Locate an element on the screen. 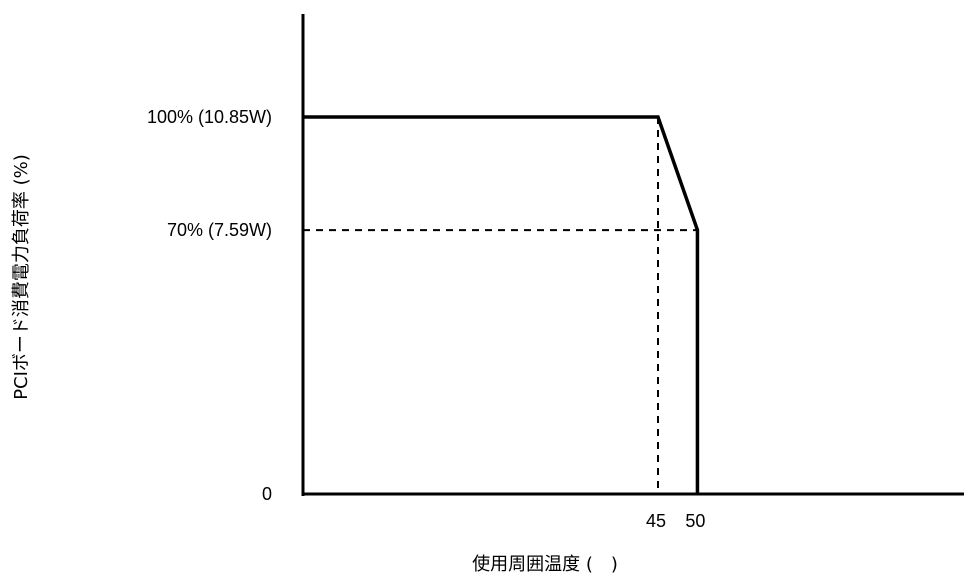 The width and height of the screenshot is (964, 578). y-tick-label-1: 70% (7.59W) is located at coordinates (219, 230).